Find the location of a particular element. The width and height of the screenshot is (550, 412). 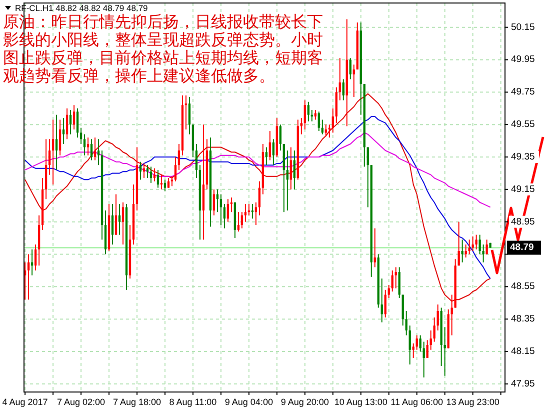

x-tick-label: 9 Aug 20:00 is located at coordinates (304, 402).